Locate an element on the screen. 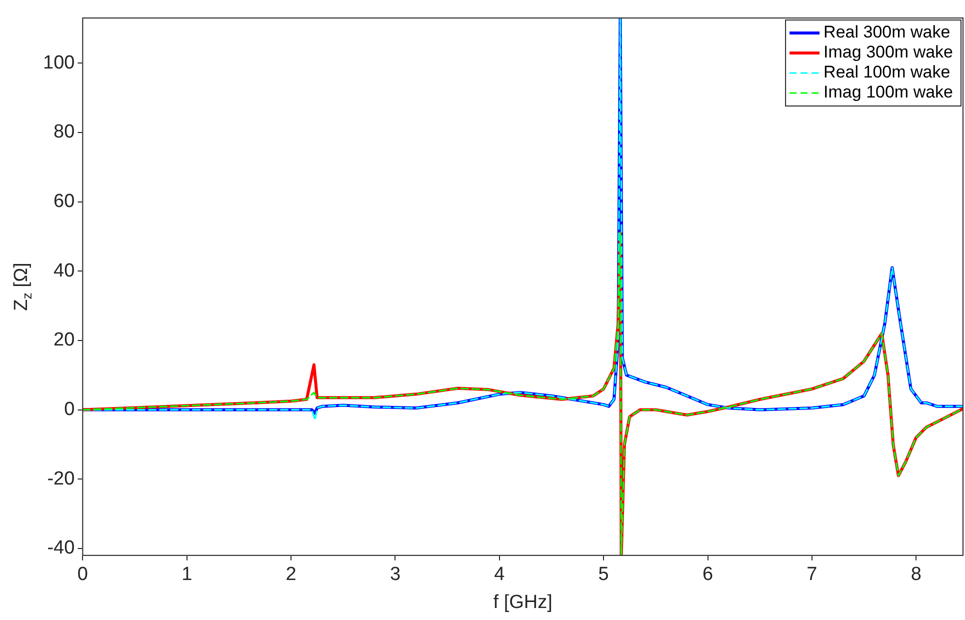  x-tick-label: 5 is located at coordinates (603, 575).